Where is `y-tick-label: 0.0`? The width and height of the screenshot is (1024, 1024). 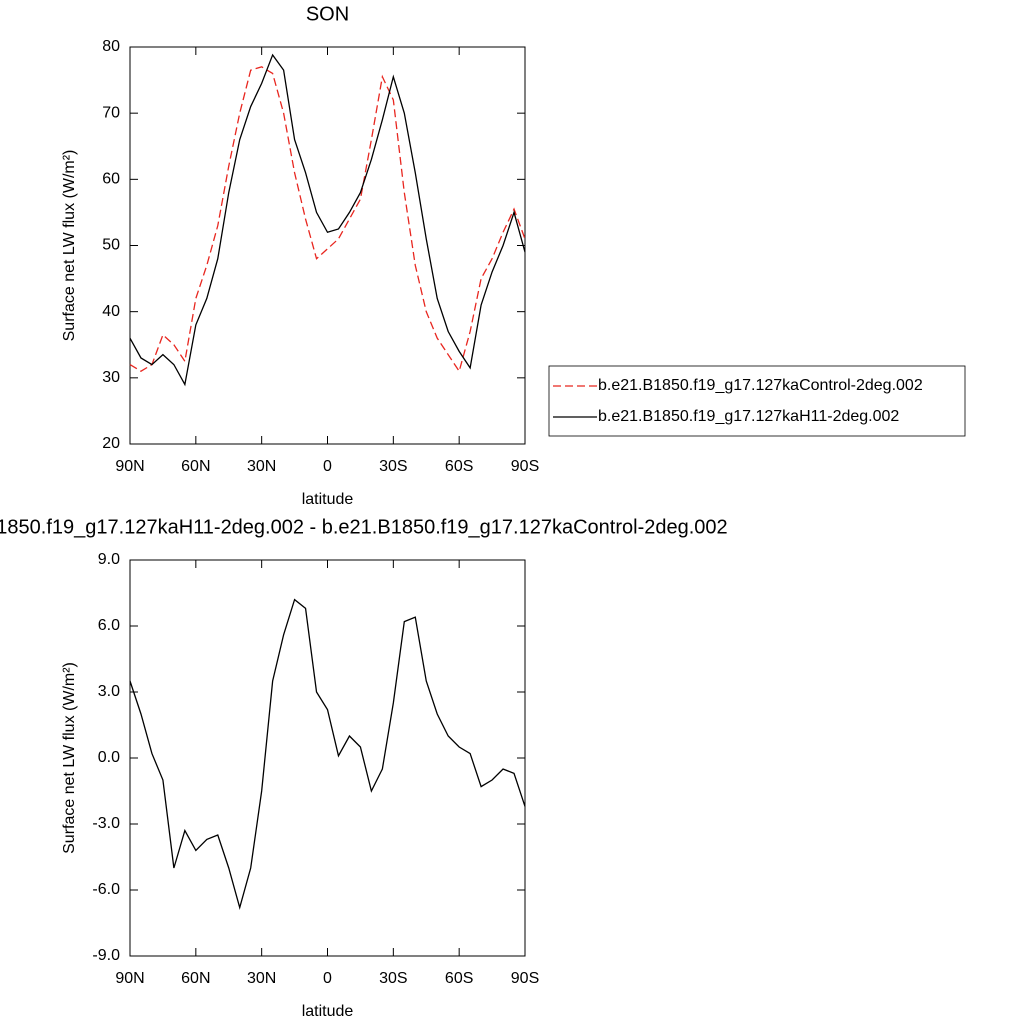 y-tick-label: 0.0 is located at coordinates (109, 757).